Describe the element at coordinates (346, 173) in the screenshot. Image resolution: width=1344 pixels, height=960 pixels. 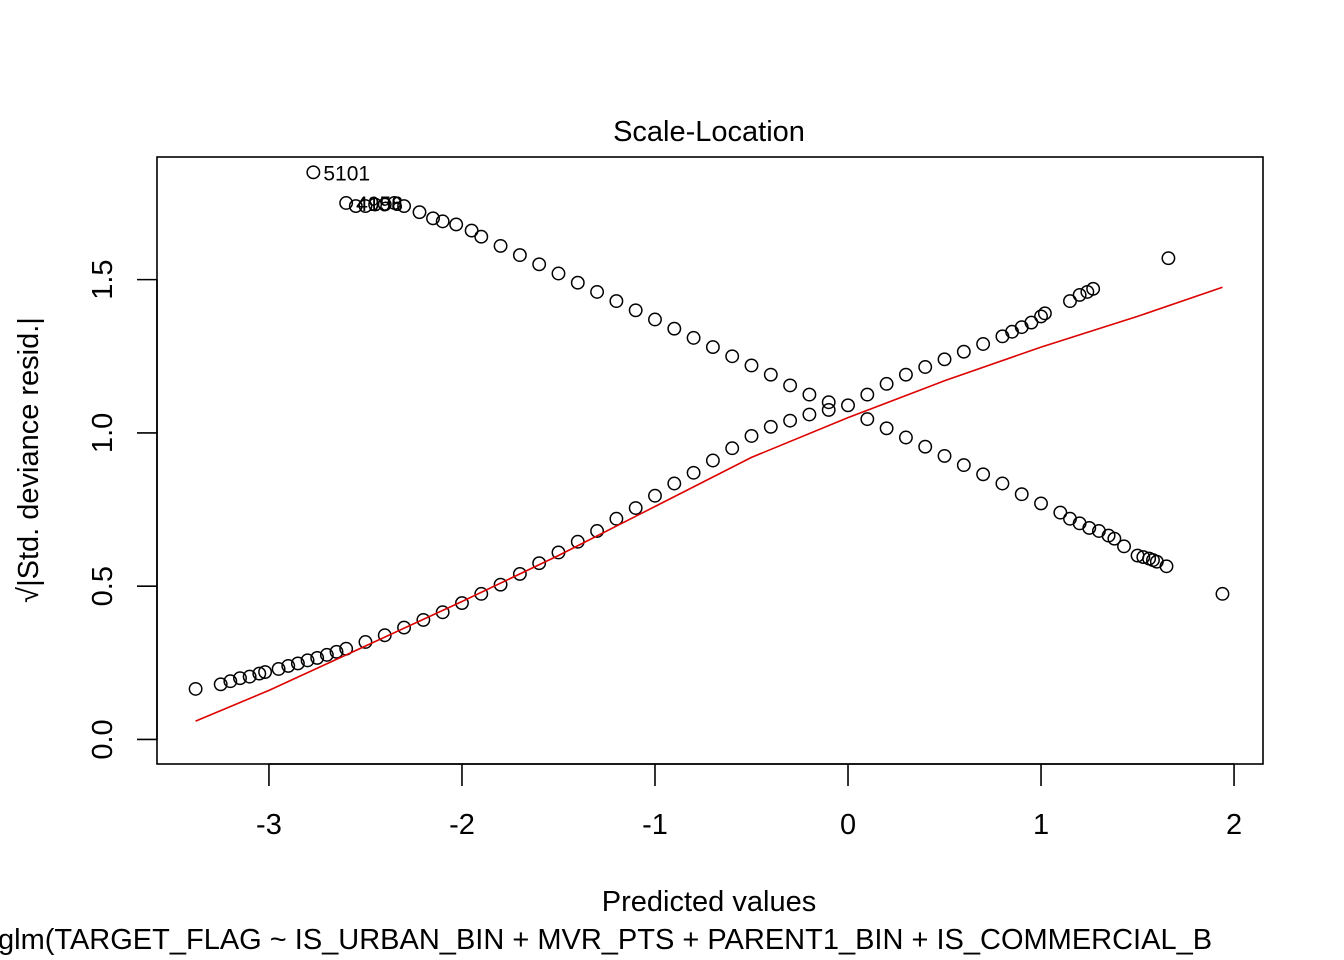
I see `point-id-label: 5101` at that location.